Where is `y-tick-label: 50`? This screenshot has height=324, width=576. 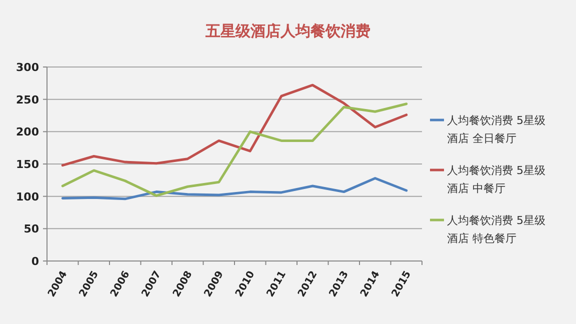
y-tick-label: 50 is located at coordinates (32, 229).